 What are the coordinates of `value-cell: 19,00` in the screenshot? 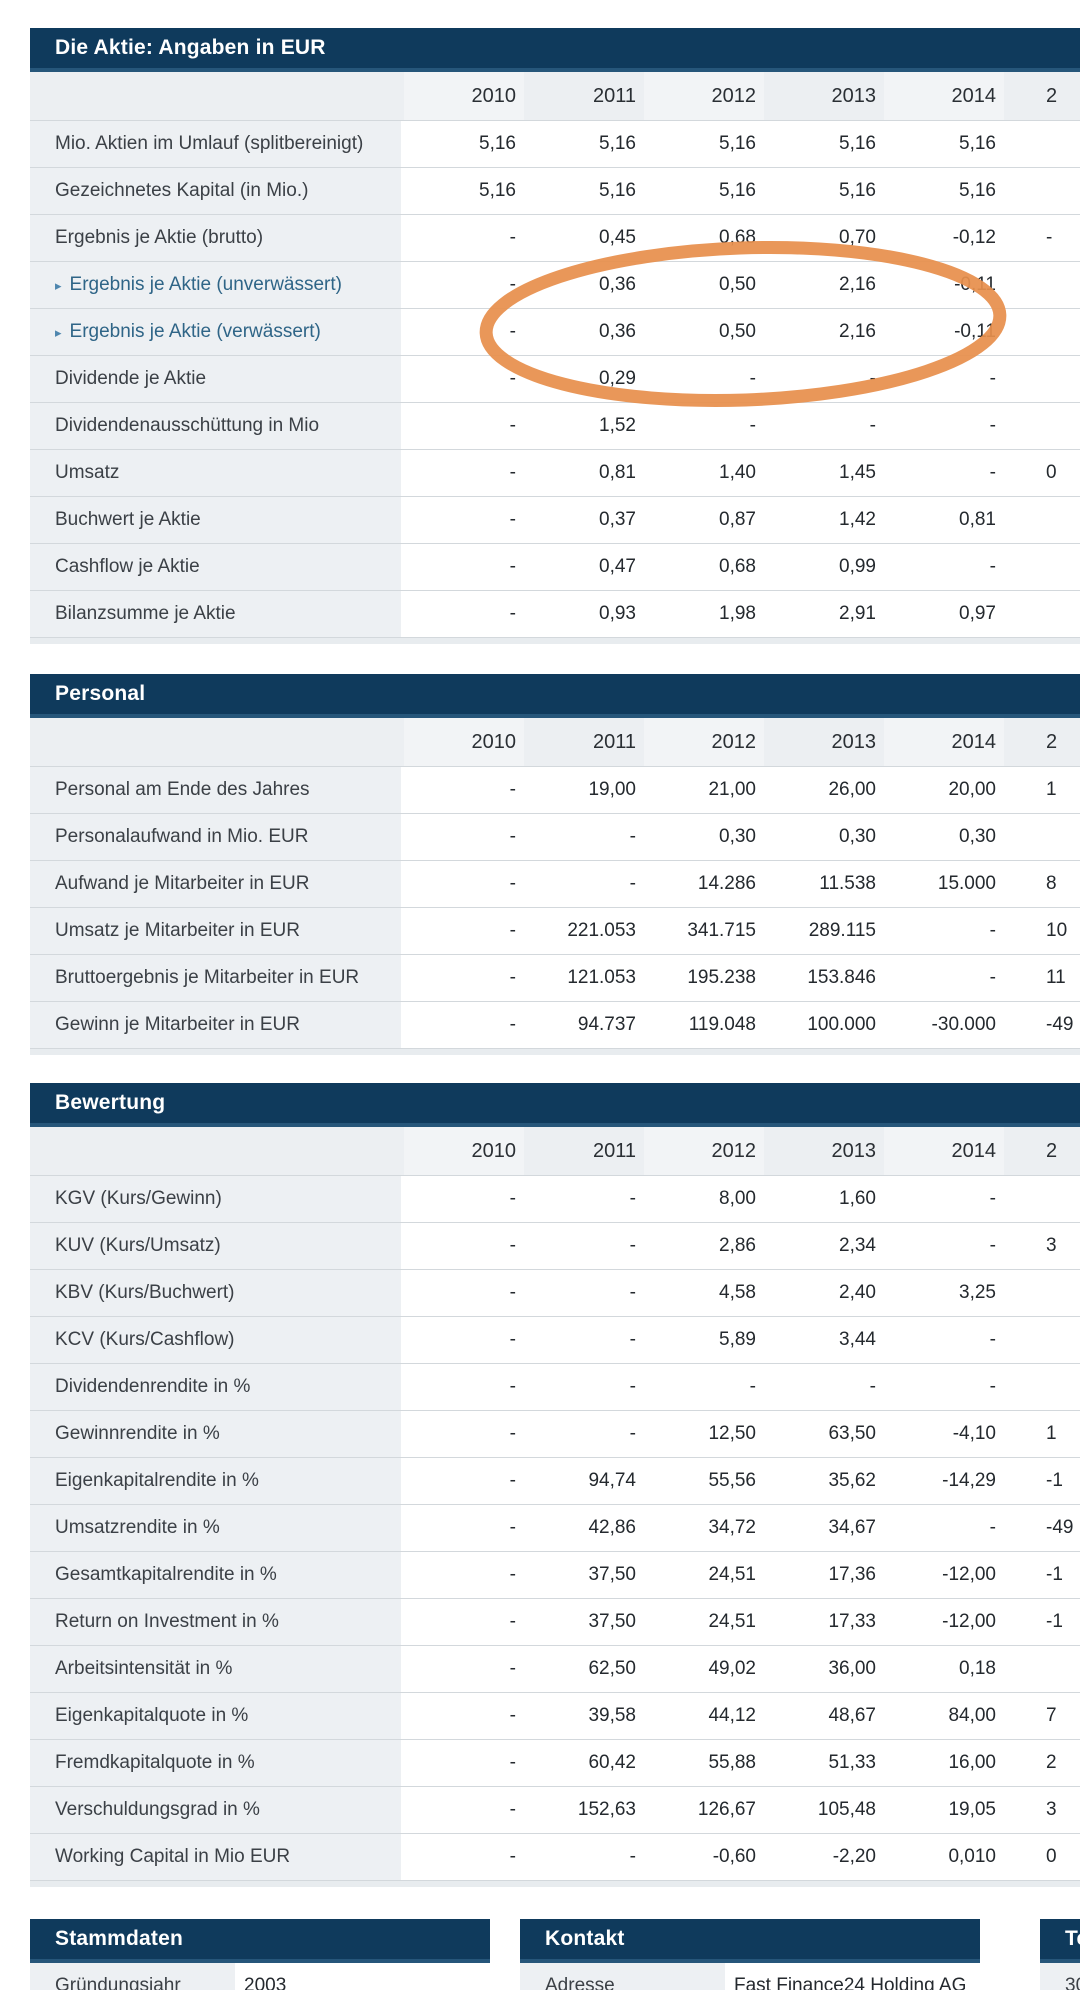 It's located at (612, 789).